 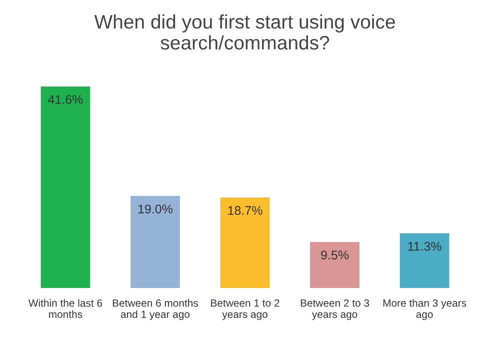 I want to click on chart-title: When did you first start using voice search/commands?, so click(x=244, y=32).